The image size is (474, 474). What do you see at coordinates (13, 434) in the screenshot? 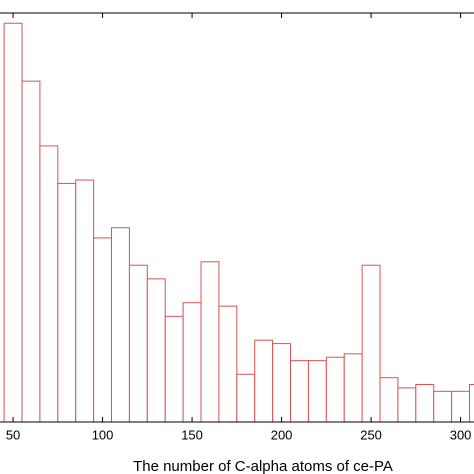
I see `x-tick-label: 50` at bounding box center [13, 434].